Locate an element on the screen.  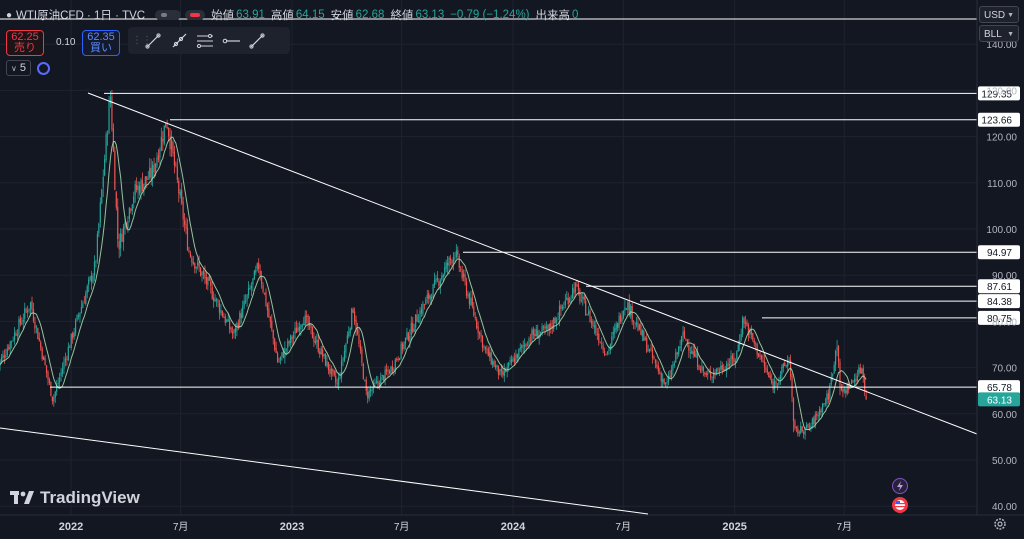
high-value: 64.15 is located at coordinates (310, 15).